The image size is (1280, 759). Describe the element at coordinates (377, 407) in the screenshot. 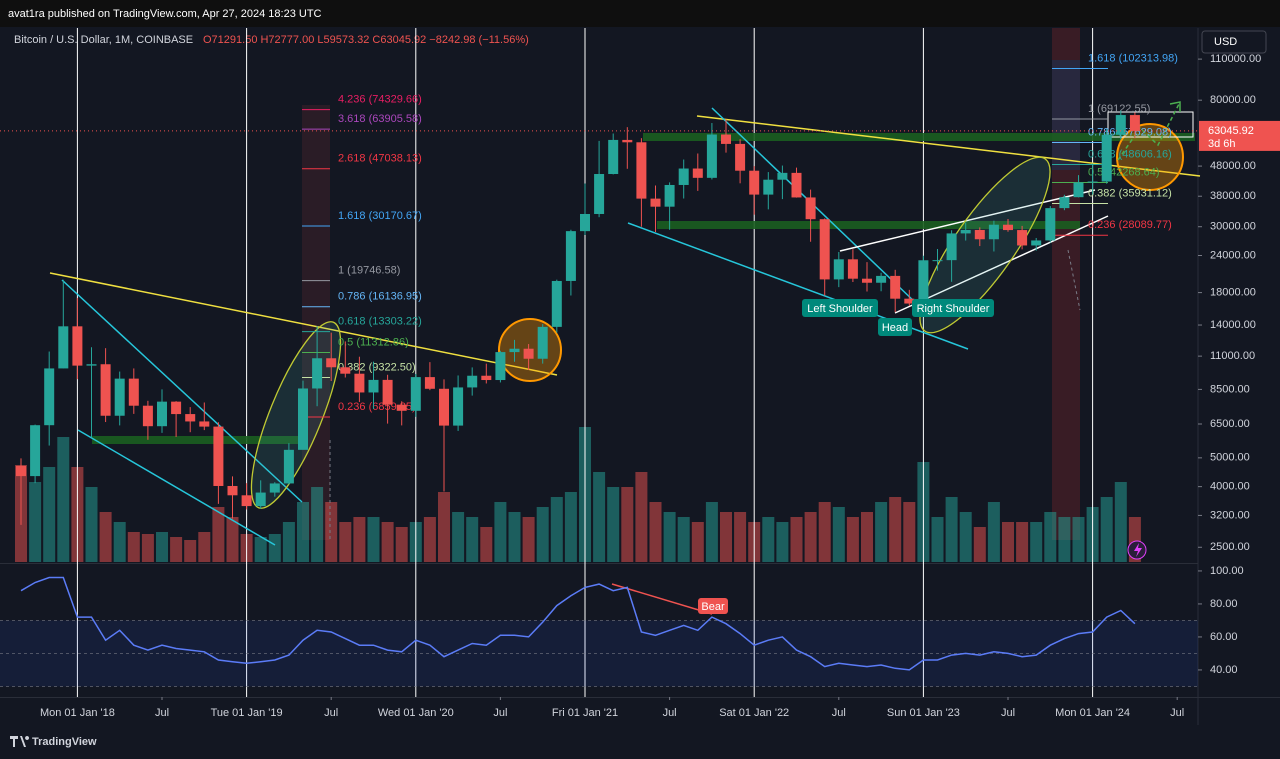

I see `fib-label: 0.236 (6859.85)` at that location.